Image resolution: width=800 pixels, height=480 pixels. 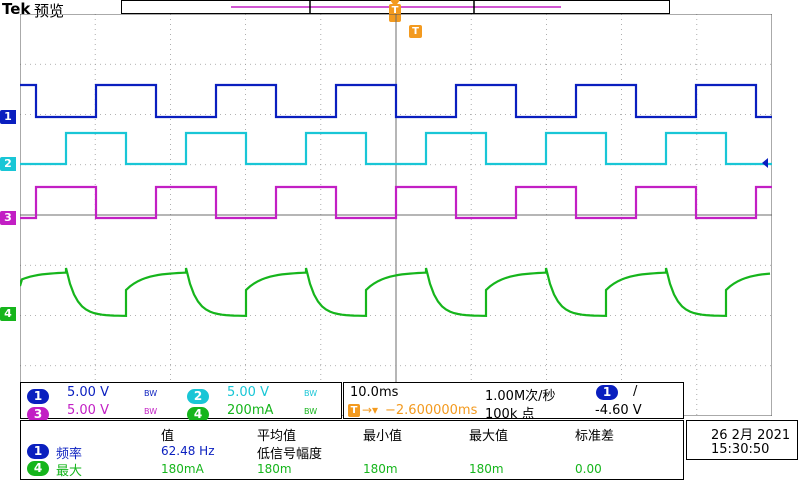 I want to click on time-readout: 15:30:50, so click(x=740, y=449).